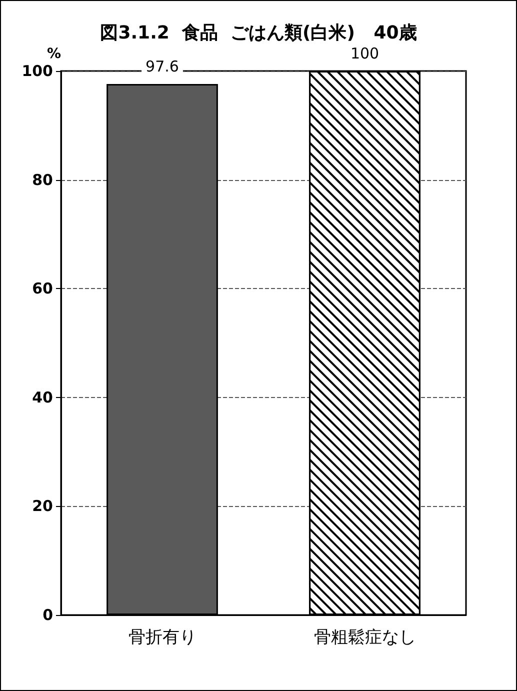  I want to click on y-tick-label: 80, so click(42, 179).